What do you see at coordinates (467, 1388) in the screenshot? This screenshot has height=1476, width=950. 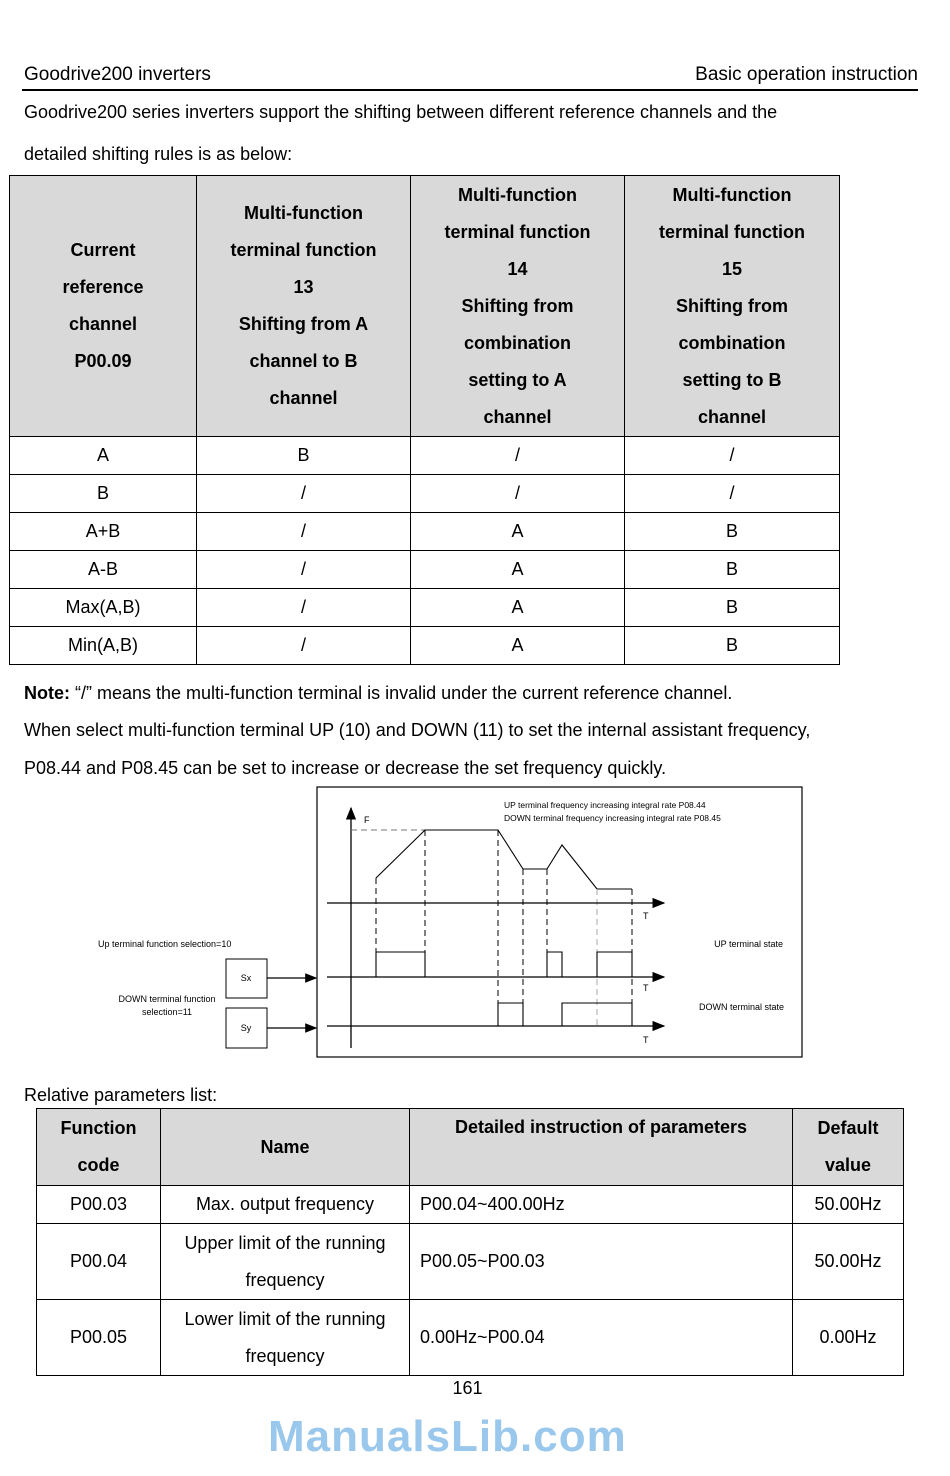 I see `page-number: 161` at bounding box center [467, 1388].